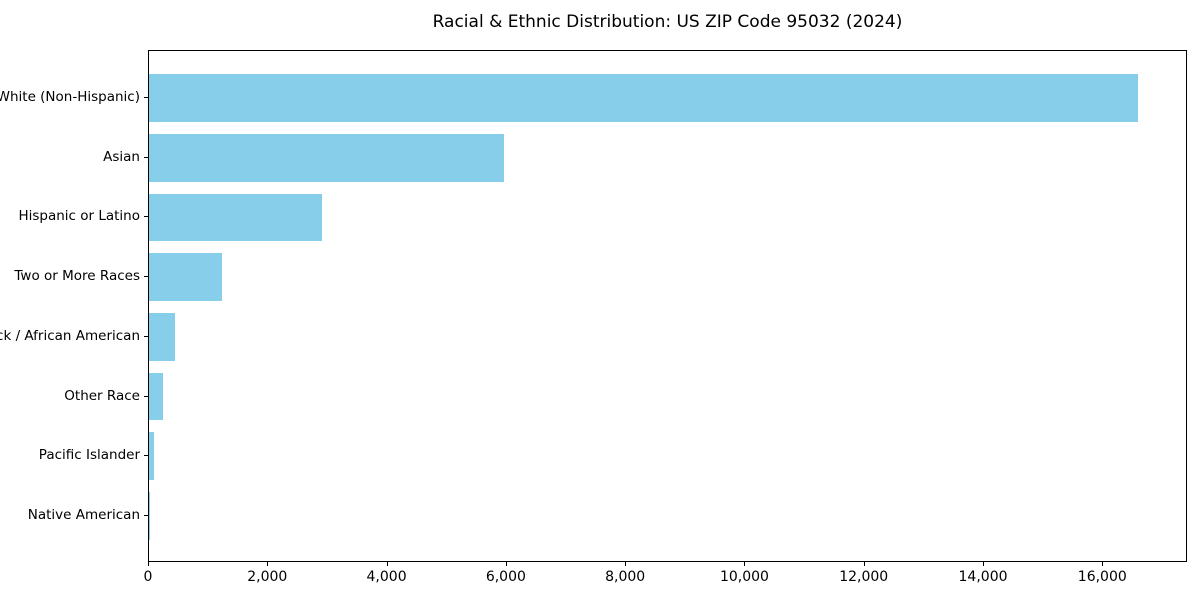  What do you see at coordinates (89, 455) in the screenshot?
I see `y-tick-label: Pacific Islander` at bounding box center [89, 455].